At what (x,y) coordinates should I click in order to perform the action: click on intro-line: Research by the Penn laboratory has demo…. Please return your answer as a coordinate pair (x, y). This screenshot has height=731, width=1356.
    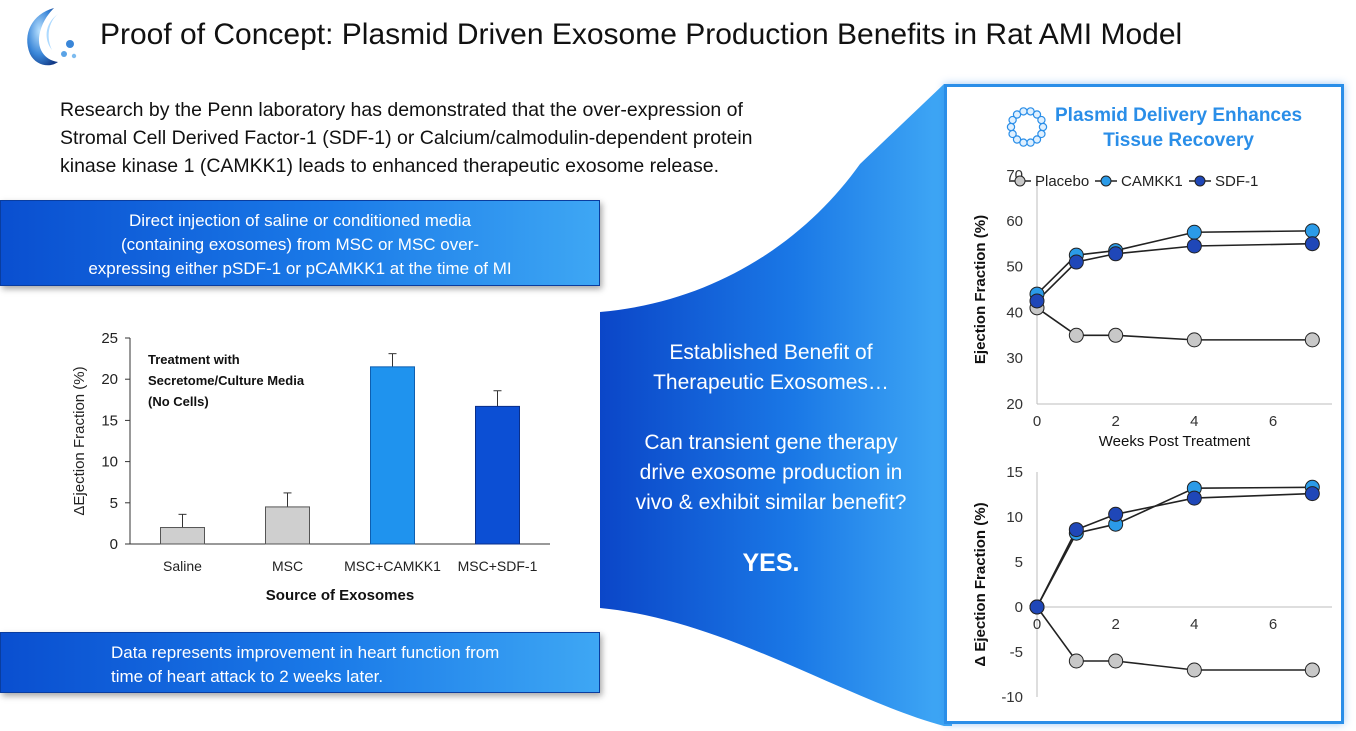
    Looking at the image, I should click on (401, 110).